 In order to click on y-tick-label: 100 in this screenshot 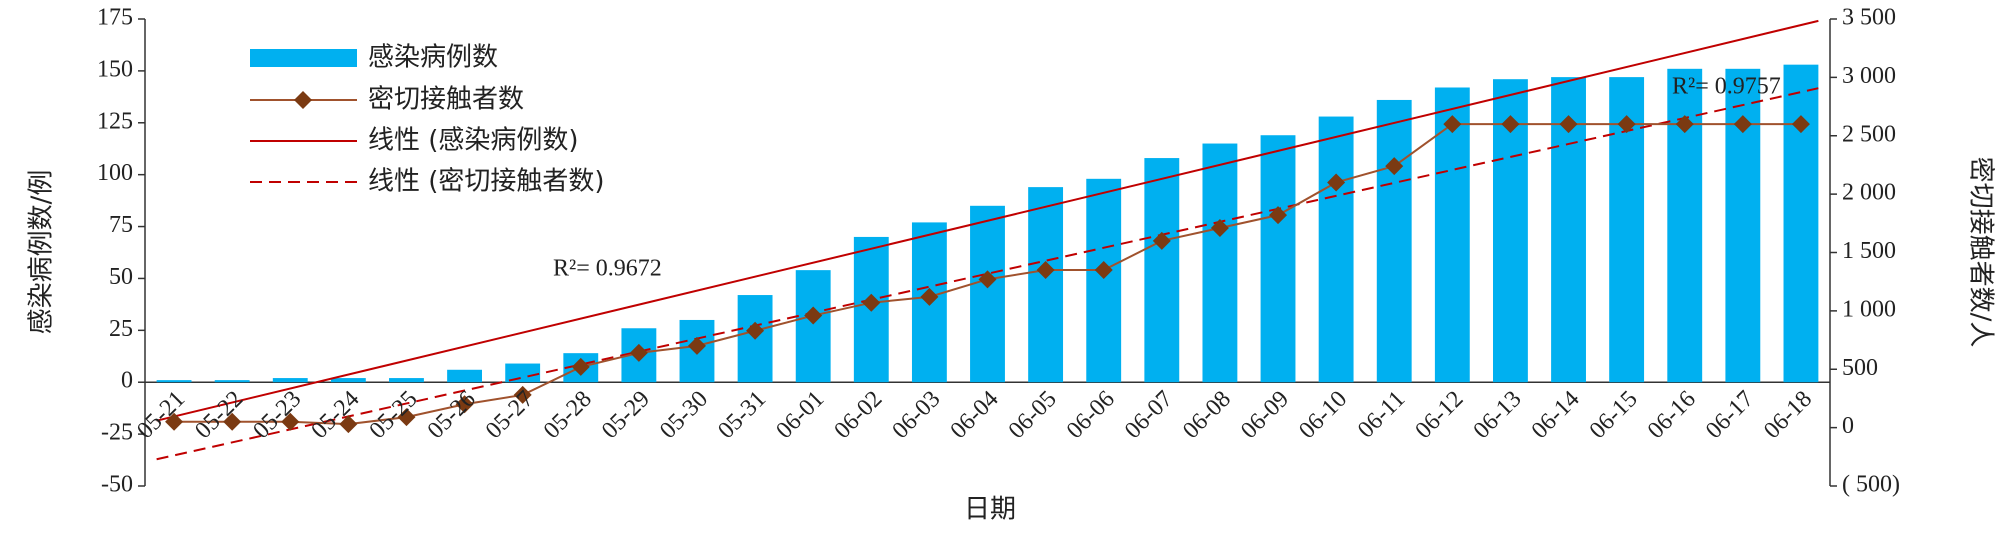, I will do `click(115, 173)`.